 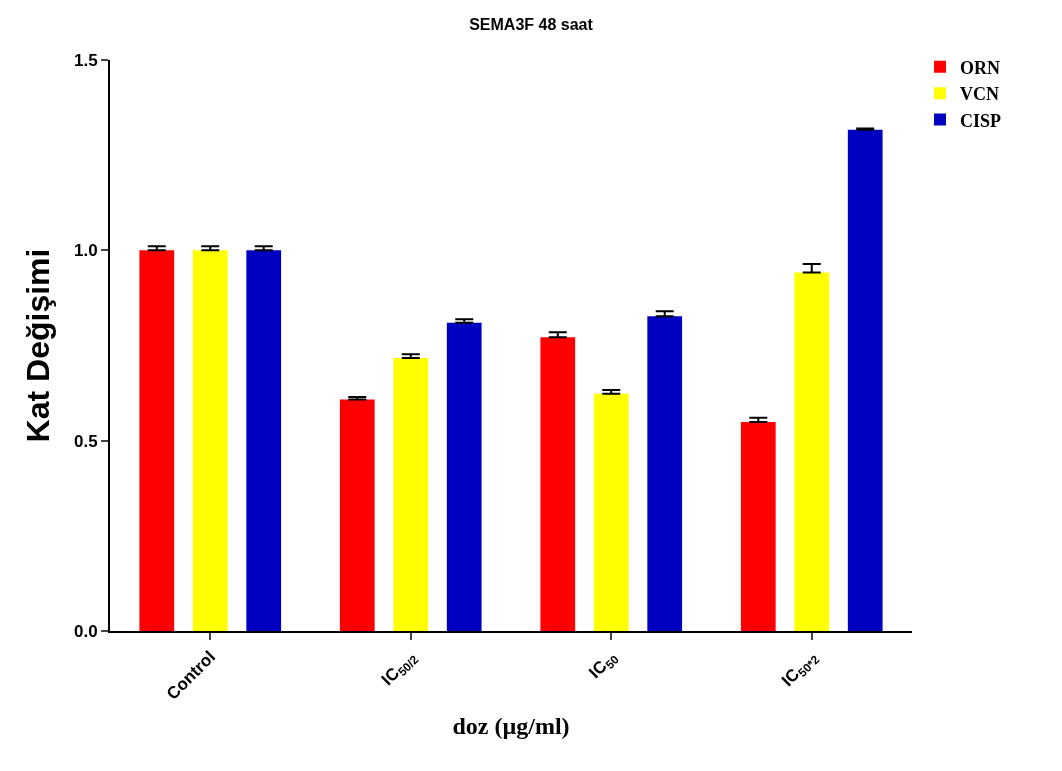 I want to click on y-tick-label: 1.5, so click(x=85, y=60).